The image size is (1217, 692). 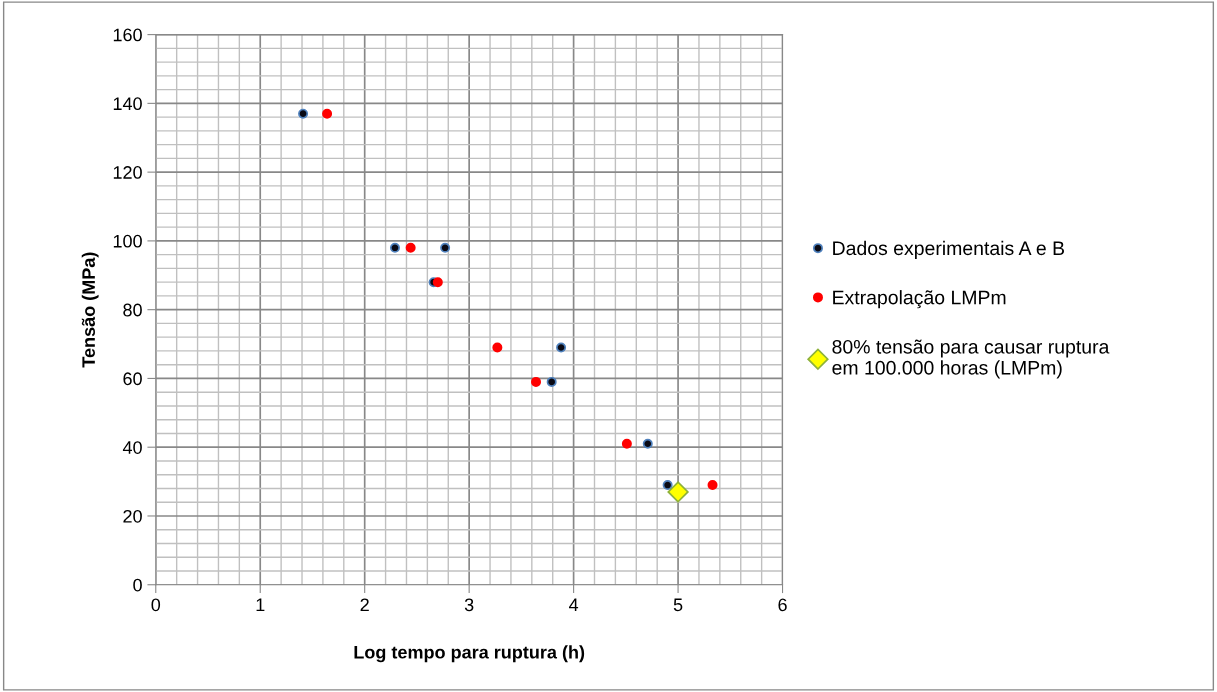 I want to click on x-tick-label: 6, so click(x=782, y=605).